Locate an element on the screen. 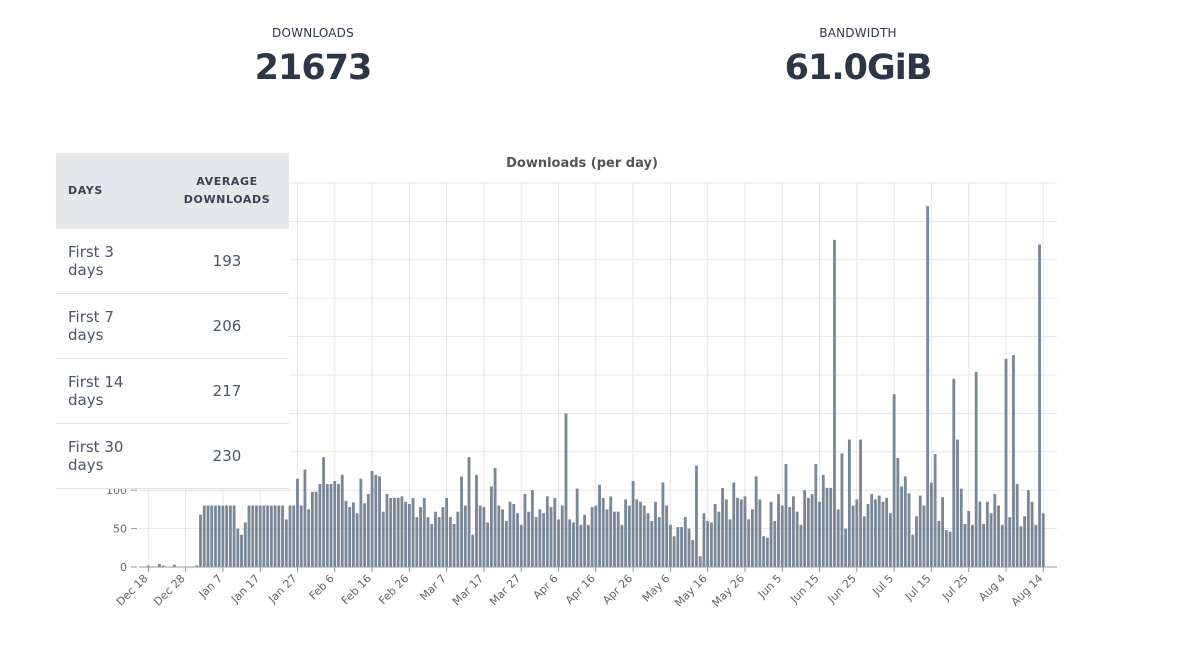 The image size is (1178, 663). stat-label: DOWNLOADS is located at coordinates (313, 33).